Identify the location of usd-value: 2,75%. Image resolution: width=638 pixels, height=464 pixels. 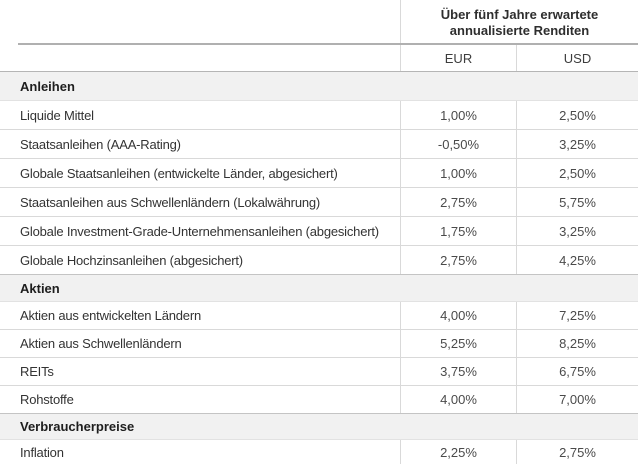
(577, 452).